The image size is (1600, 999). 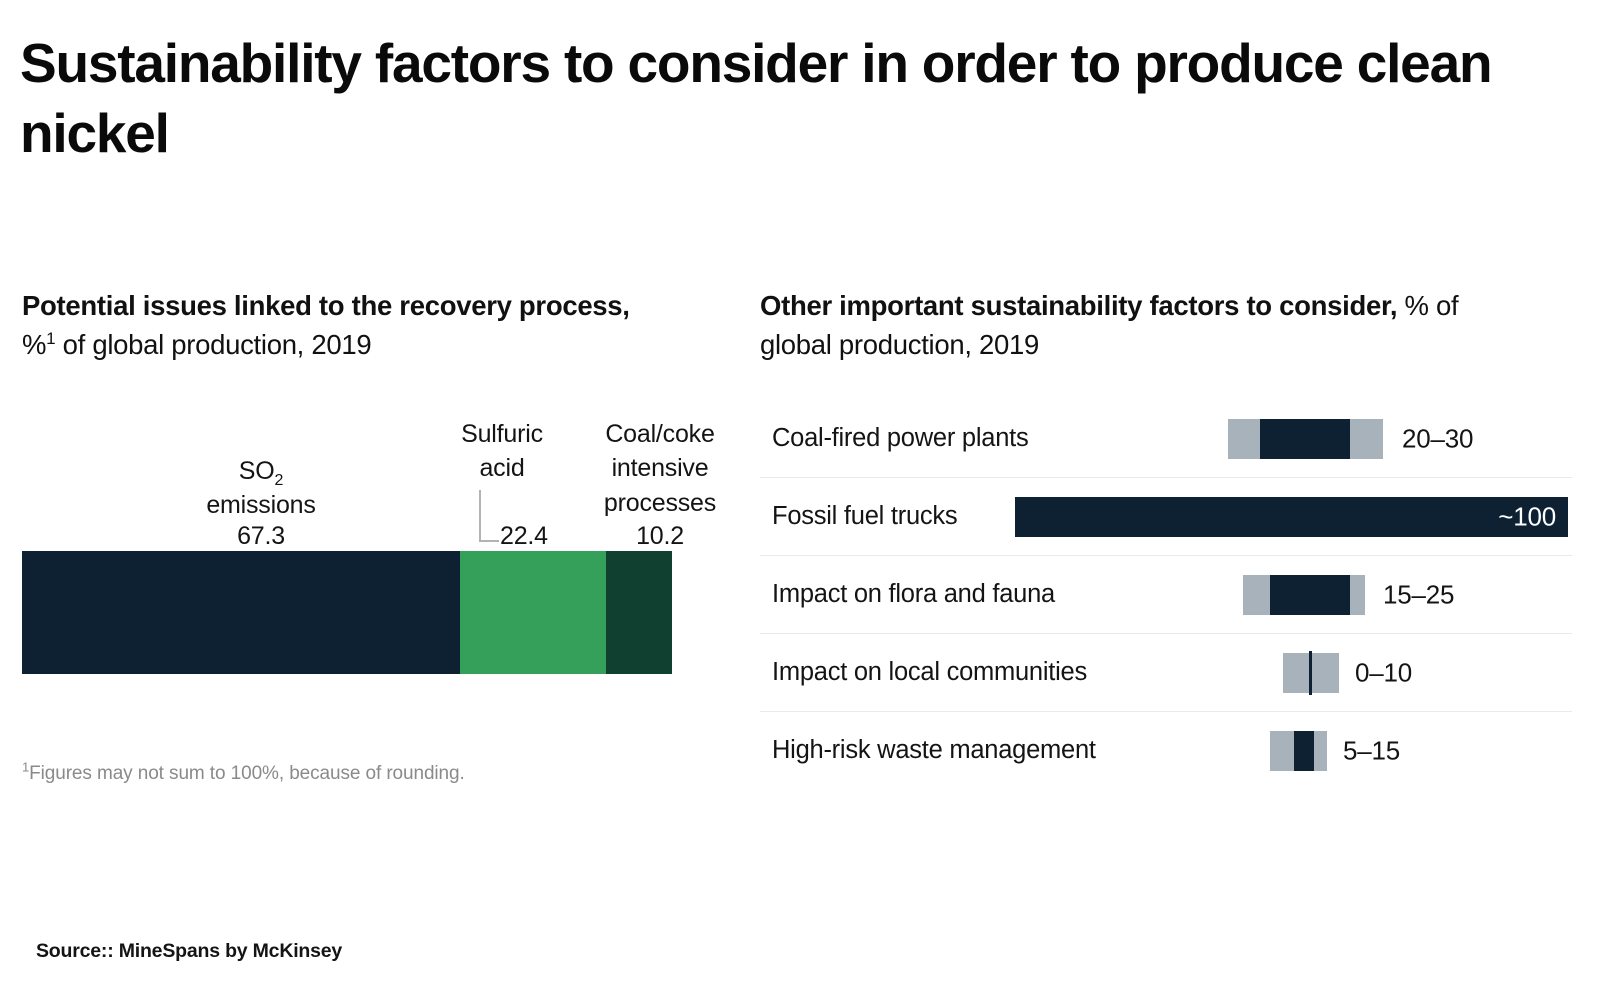 What do you see at coordinates (639, 613) in the screenshot?
I see `bar-segment-coal-coke` at bounding box center [639, 613].